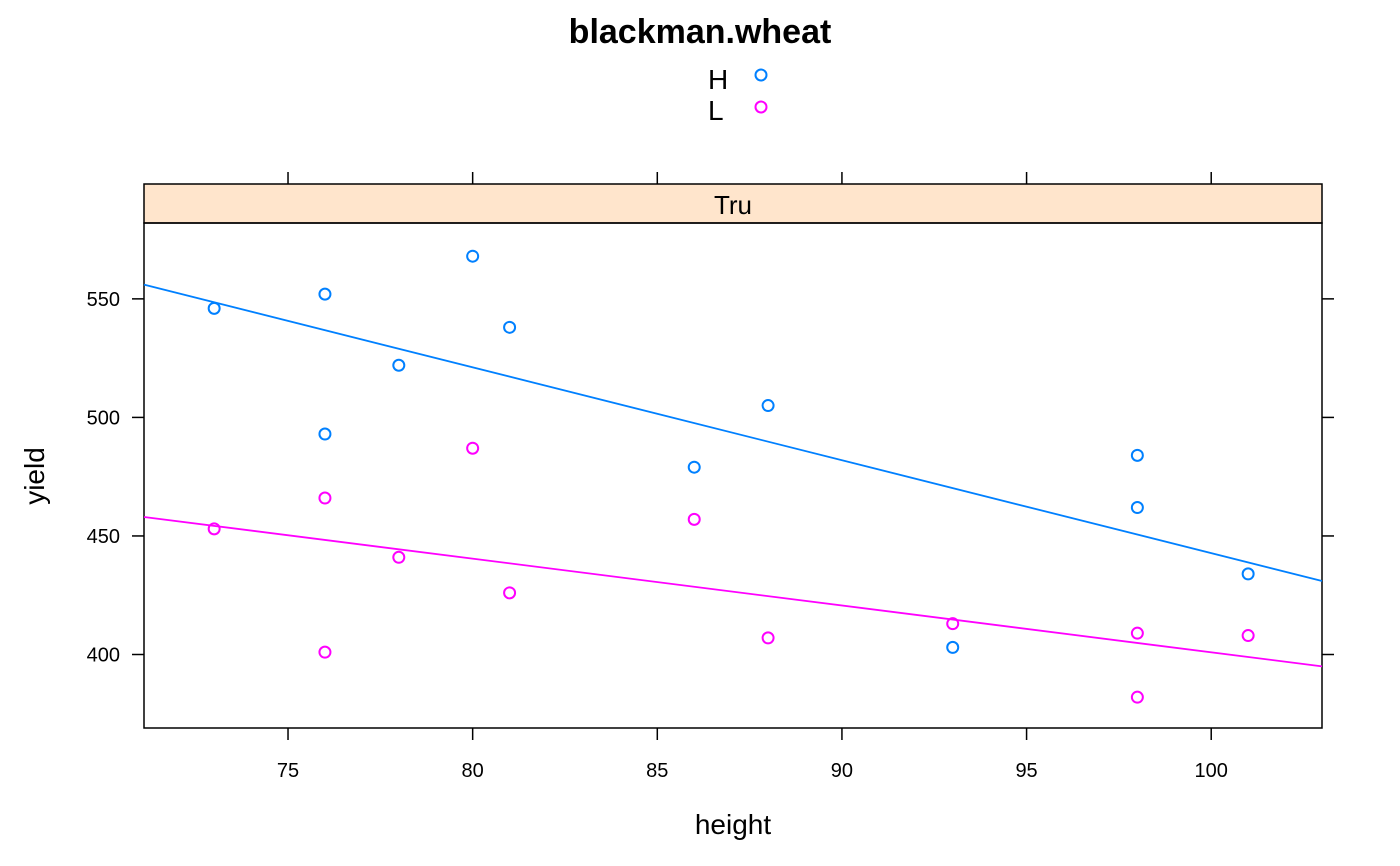  I want to click on y-axis-title: yield, so click(34, 476).